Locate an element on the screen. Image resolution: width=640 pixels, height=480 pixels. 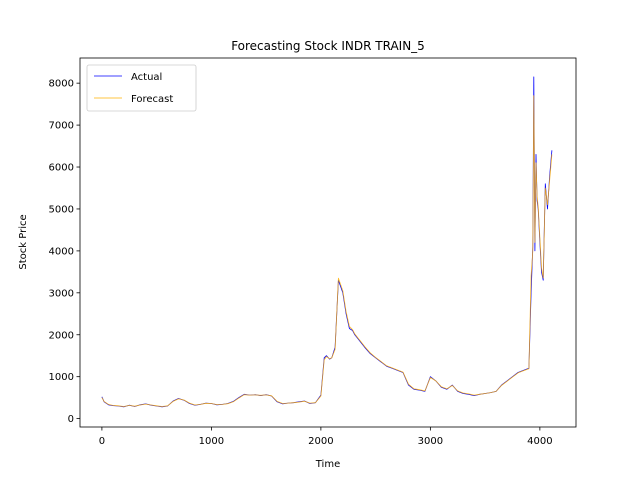
legend-box is located at coordinates (141, 88).